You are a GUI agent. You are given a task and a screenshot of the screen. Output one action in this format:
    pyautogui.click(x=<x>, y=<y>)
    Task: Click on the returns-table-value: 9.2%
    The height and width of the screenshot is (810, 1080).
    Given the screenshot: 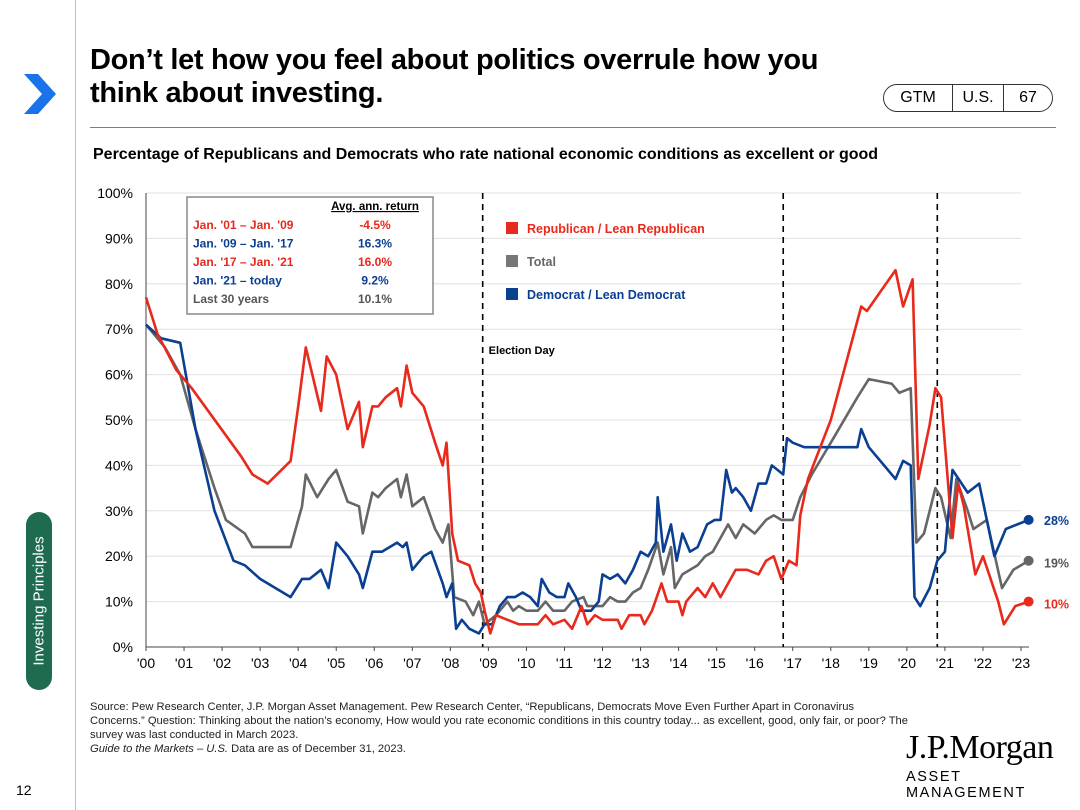 What is the action you would take?
    pyautogui.click(x=375, y=281)
    